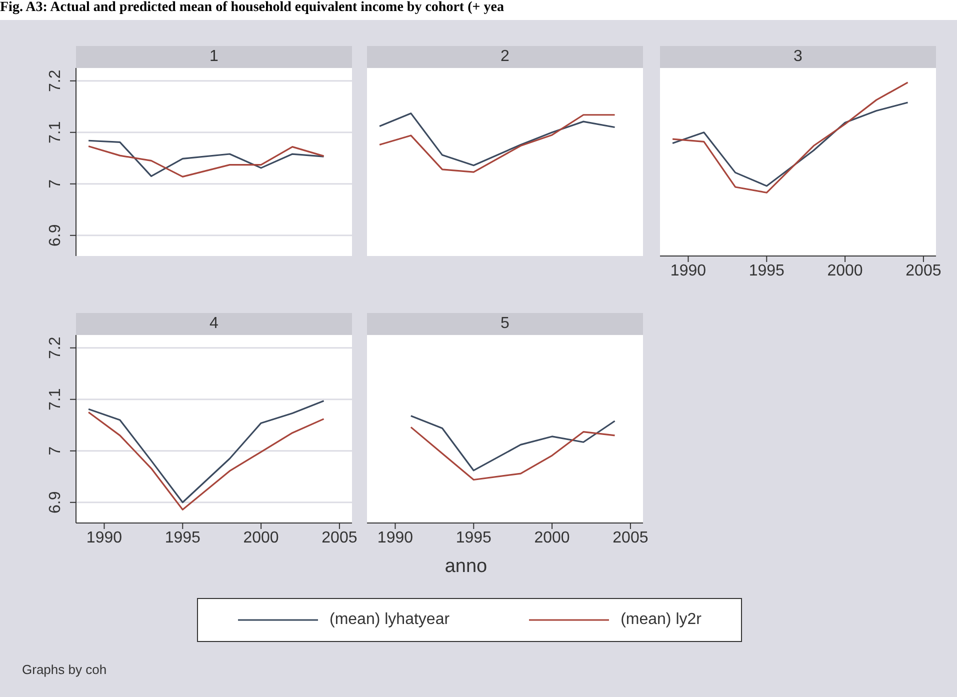 The width and height of the screenshot is (957, 697). What do you see at coordinates (798, 57) in the screenshot?
I see `chart-title: 3` at bounding box center [798, 57].